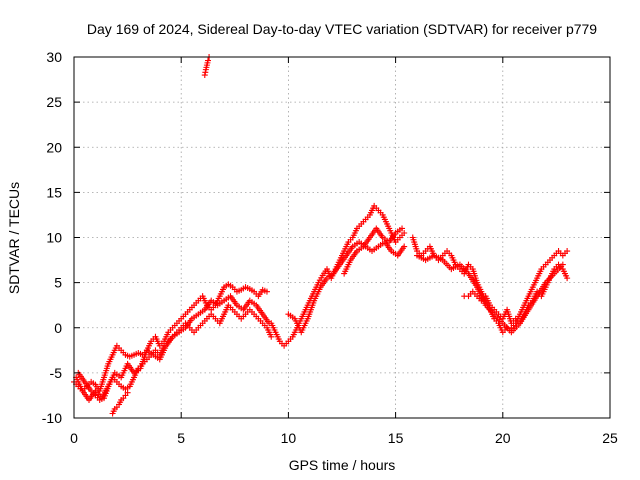 This screenshot has width=640, height=480. I want to click on x-tick-label: 20, so click(503, 438).